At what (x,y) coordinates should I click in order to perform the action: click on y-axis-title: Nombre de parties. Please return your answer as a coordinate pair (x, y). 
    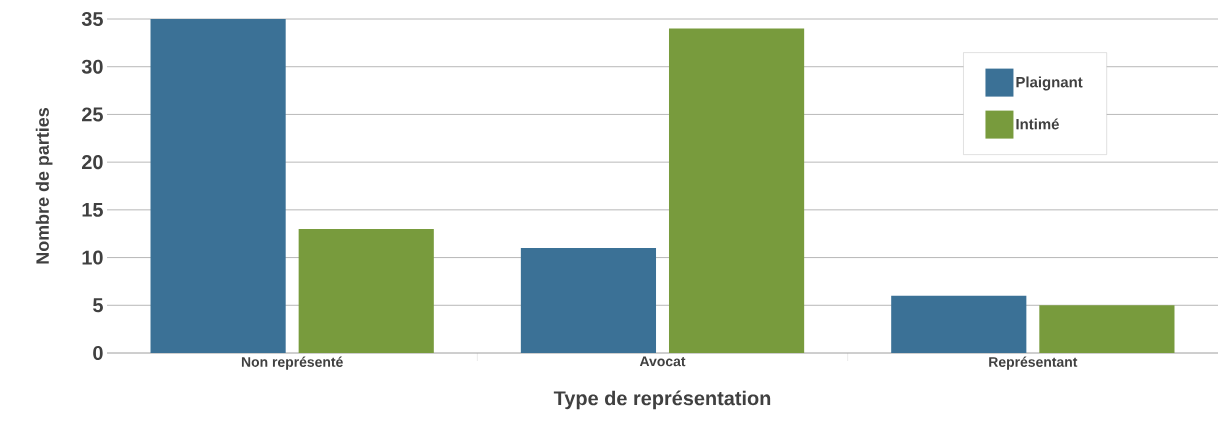
    Looking at the image, I should click on (44, 186).